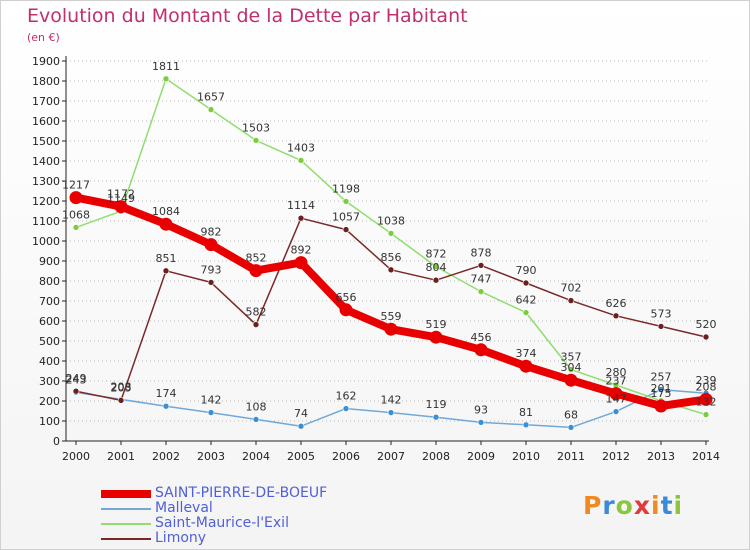 This screenshot has width=750, height=550. What do you see at coordinates (256, 258) in the screenshot?
I see `data-label: 852` at bounding box center [256, 258].